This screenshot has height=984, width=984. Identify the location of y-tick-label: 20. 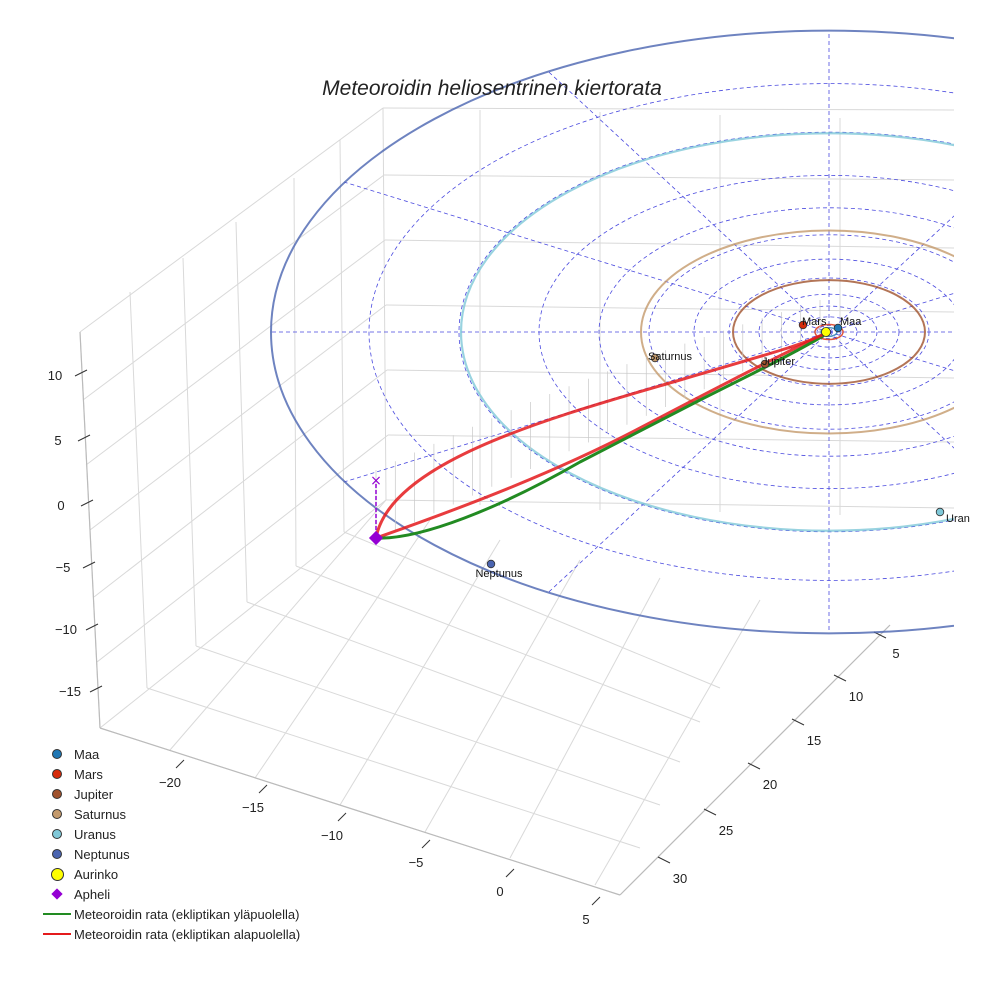
(770, 784).